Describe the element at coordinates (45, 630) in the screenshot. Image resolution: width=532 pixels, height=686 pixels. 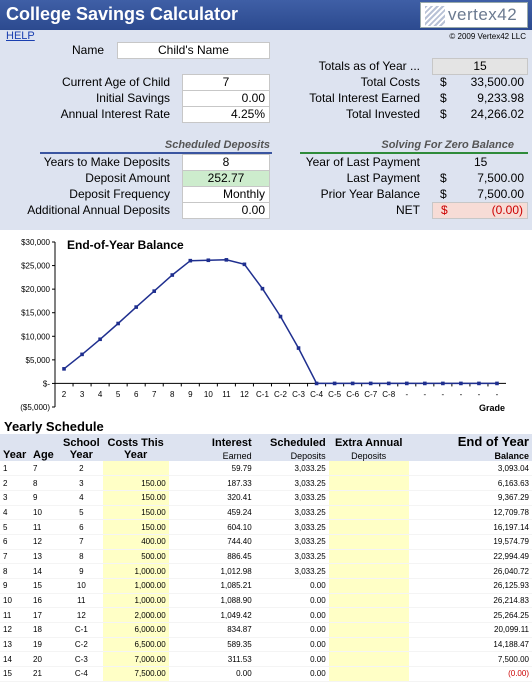
I see `cell-age: 18` at that location.